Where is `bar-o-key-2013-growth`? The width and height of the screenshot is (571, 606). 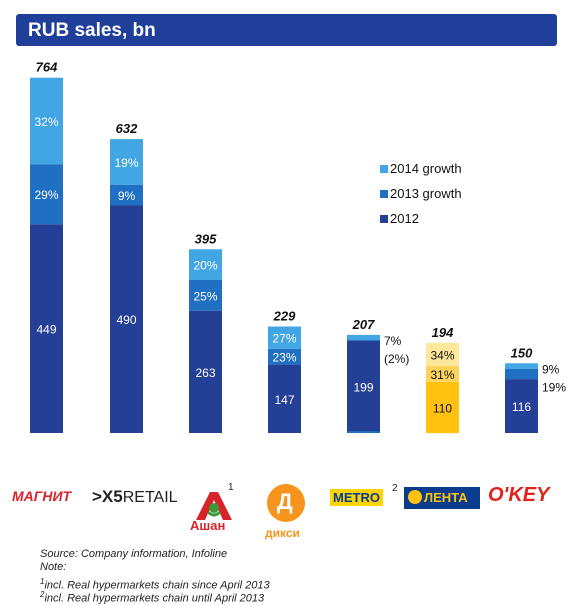
bar-o-key-2013-growth is located at coordinates (521, 373).